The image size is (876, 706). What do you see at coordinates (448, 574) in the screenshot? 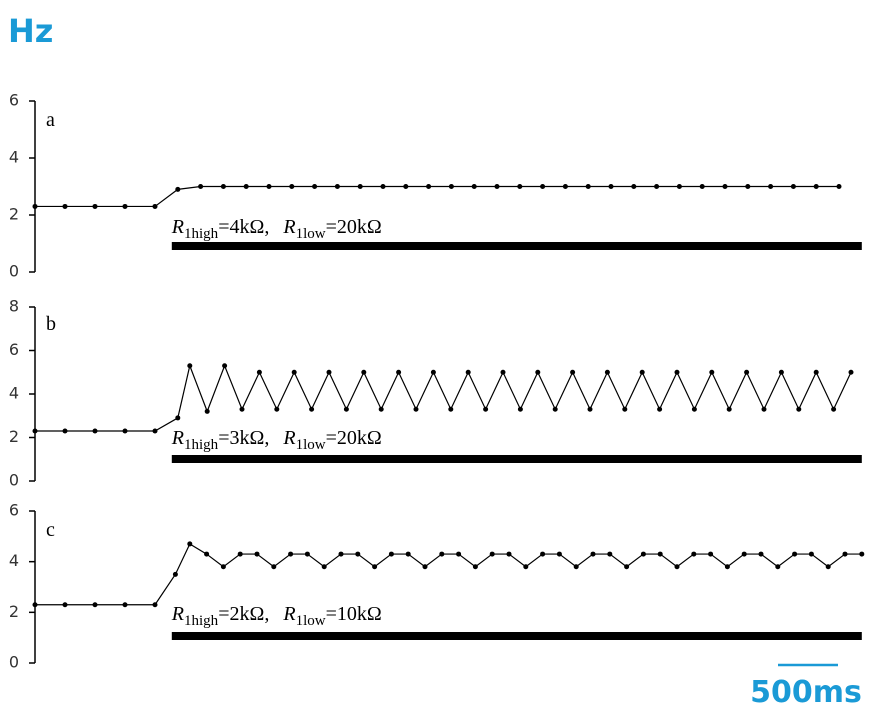
I see `data-line` at bounding box center [448, 574].